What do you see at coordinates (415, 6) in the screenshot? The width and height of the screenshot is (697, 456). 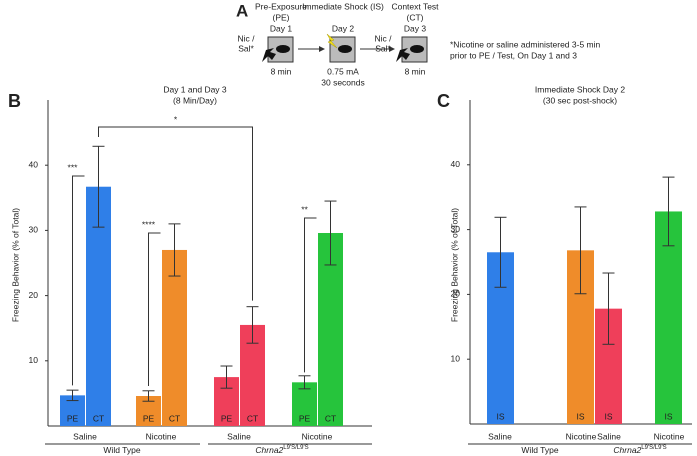 I see `label: Context Test` at bounding box center [415, 6].